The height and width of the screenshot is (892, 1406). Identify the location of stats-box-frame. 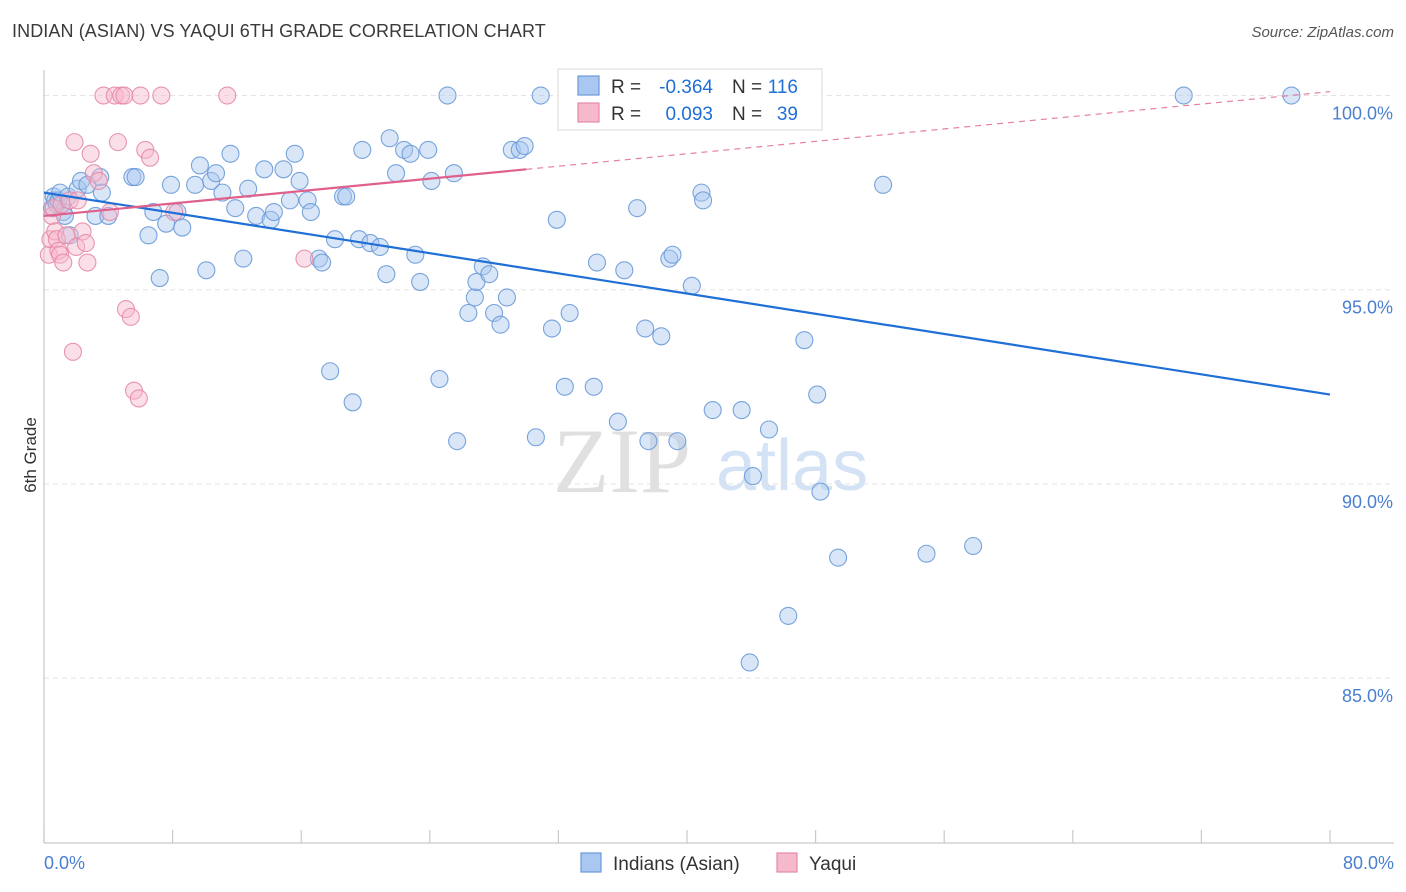
(690, 99).